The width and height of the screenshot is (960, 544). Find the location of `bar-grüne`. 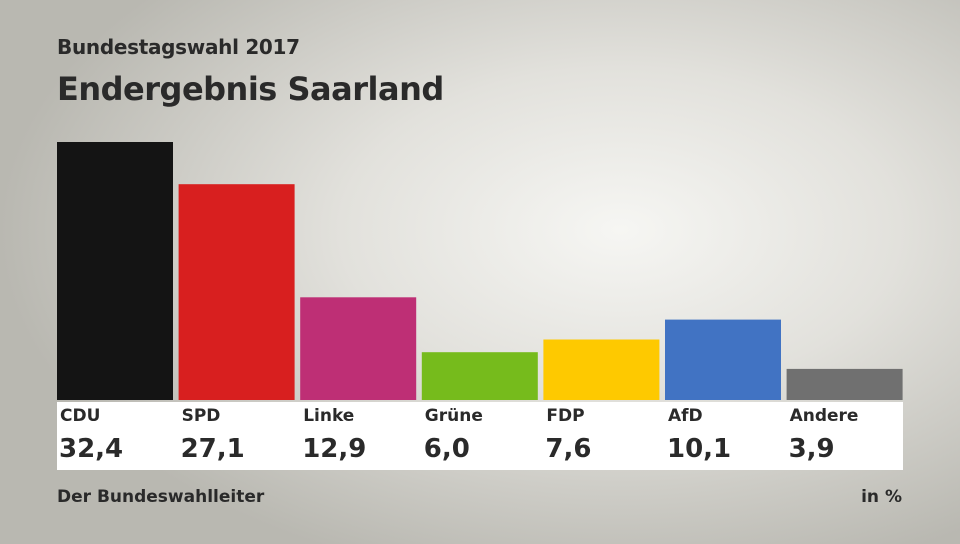

bar-grüne is located at coordinates (479, 376).